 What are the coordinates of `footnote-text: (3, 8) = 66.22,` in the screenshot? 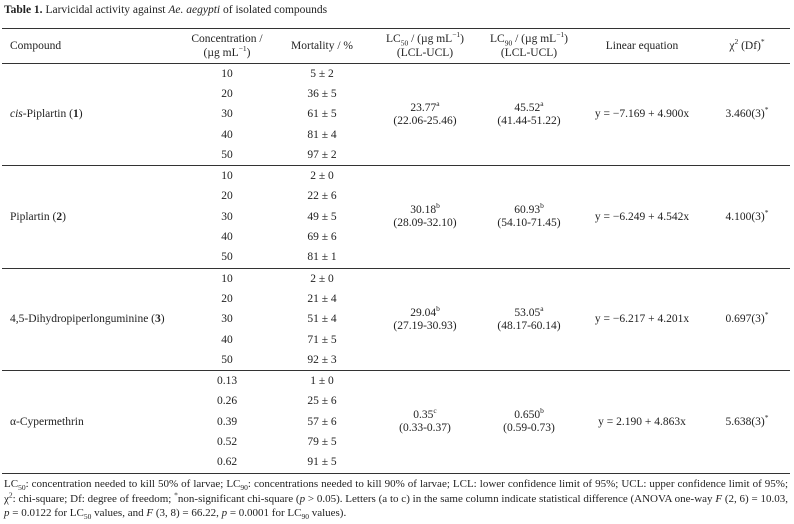 It's located at (187, 513).